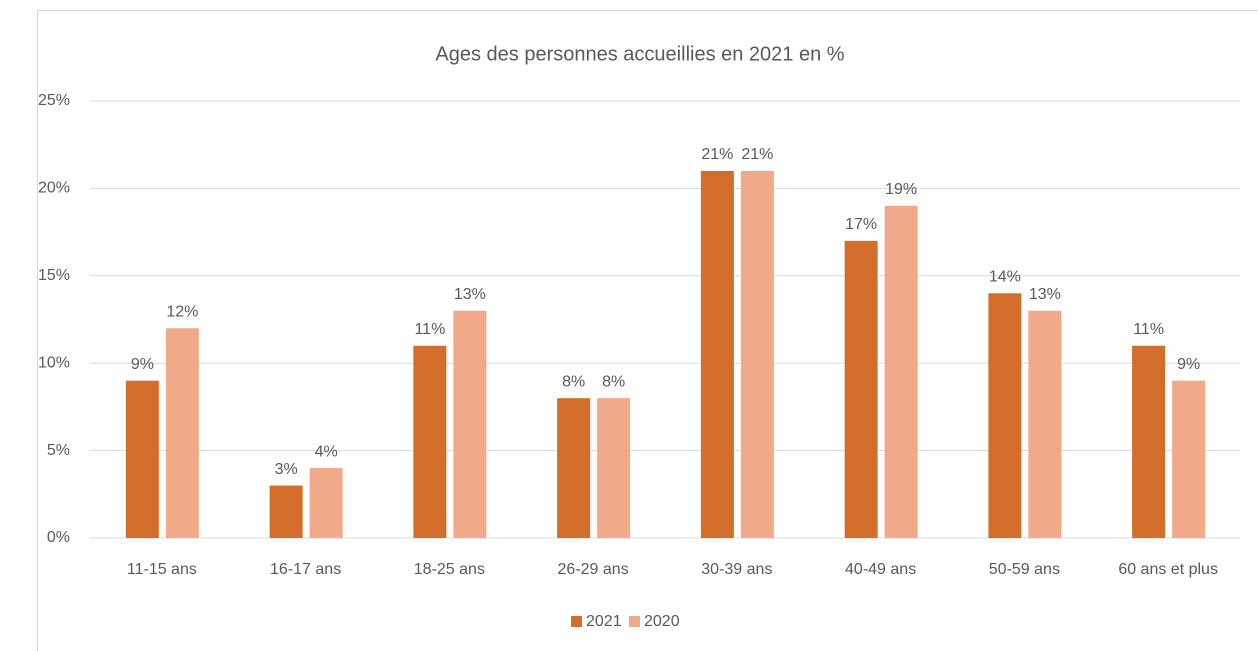 The width and height of the screenshot is (1258, 651). Describe the element at coordinates (54, 275) in the screenshot. I see `y-tick-label: 15%` at that location.